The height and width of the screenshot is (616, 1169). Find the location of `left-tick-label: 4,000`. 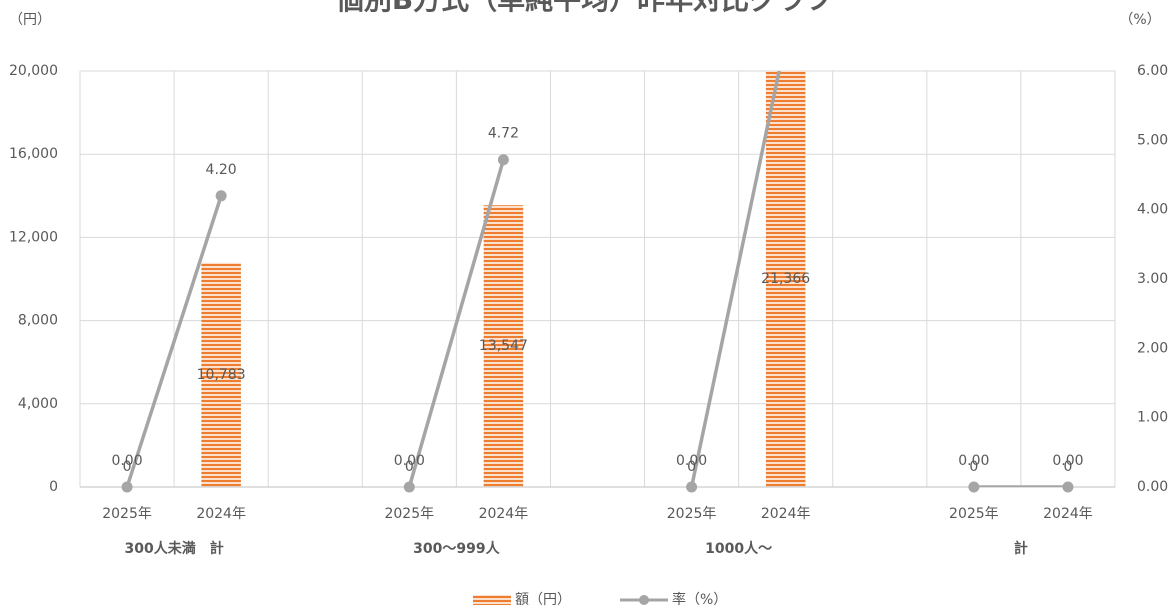

left-tick-label: 4,000 is located at coordinates (38, 404).